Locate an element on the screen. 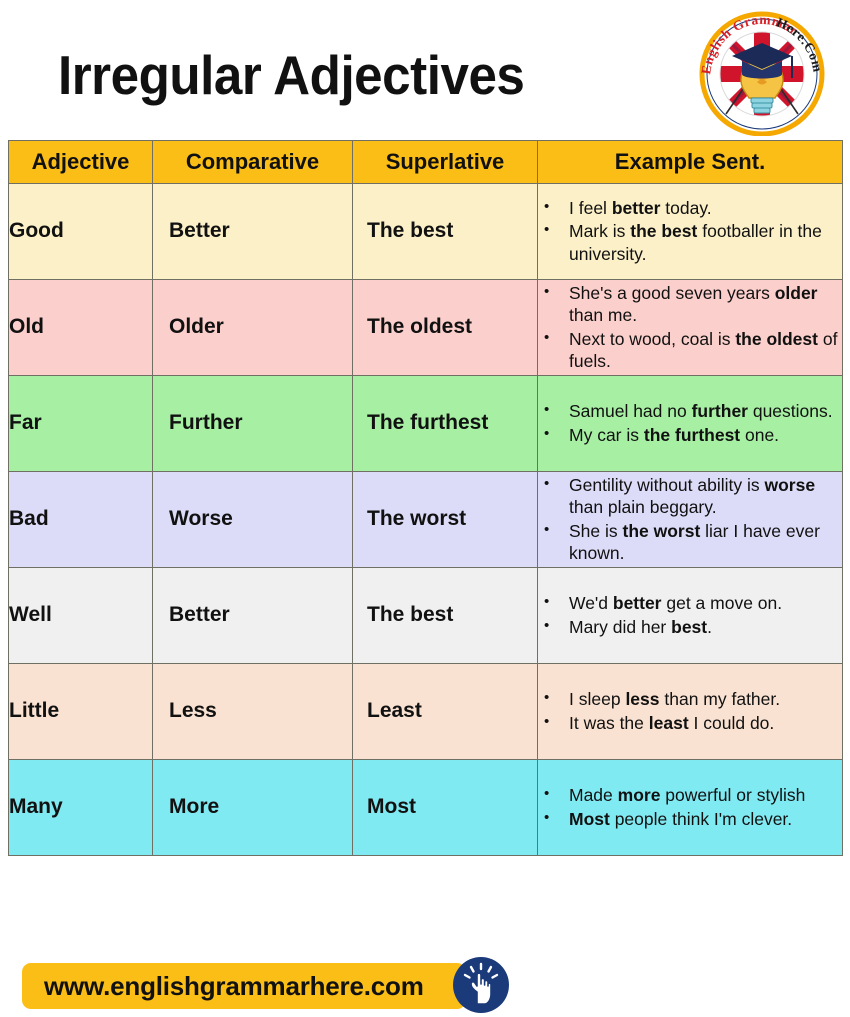  highlighted-word: the furthest is located at coordinates (692, 434).